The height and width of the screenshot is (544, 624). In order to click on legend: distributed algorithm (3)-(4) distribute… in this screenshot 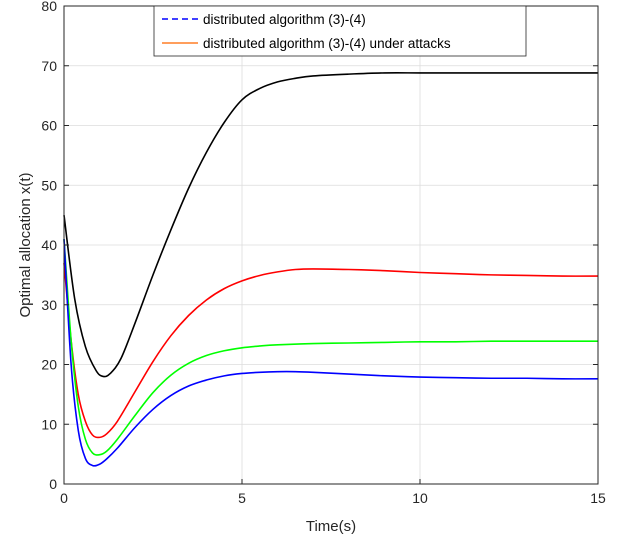, I will do `click(340, 31)`.